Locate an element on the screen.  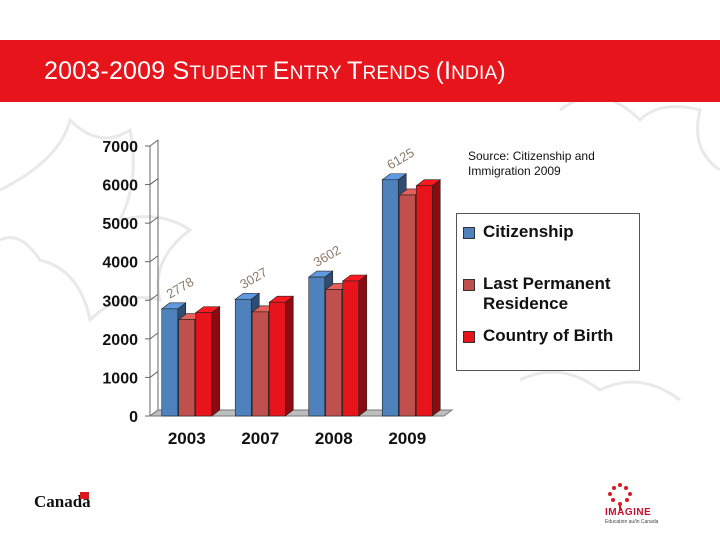
data-label: 2778 is located at coordinates (180, 287).